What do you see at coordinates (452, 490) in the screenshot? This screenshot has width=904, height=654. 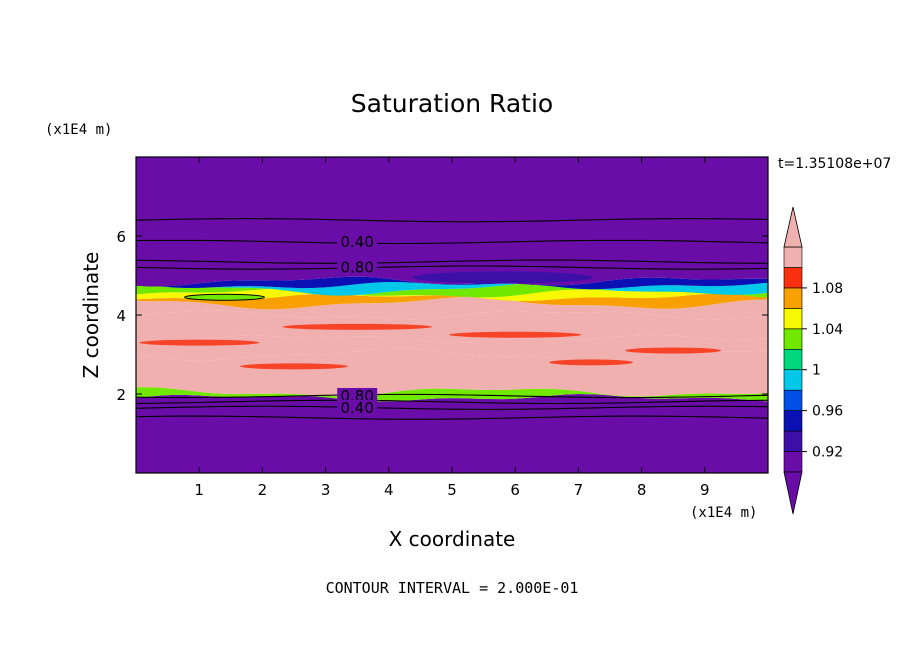 I see `x-tick-label-5: 5` at bounding box center [452, 490].